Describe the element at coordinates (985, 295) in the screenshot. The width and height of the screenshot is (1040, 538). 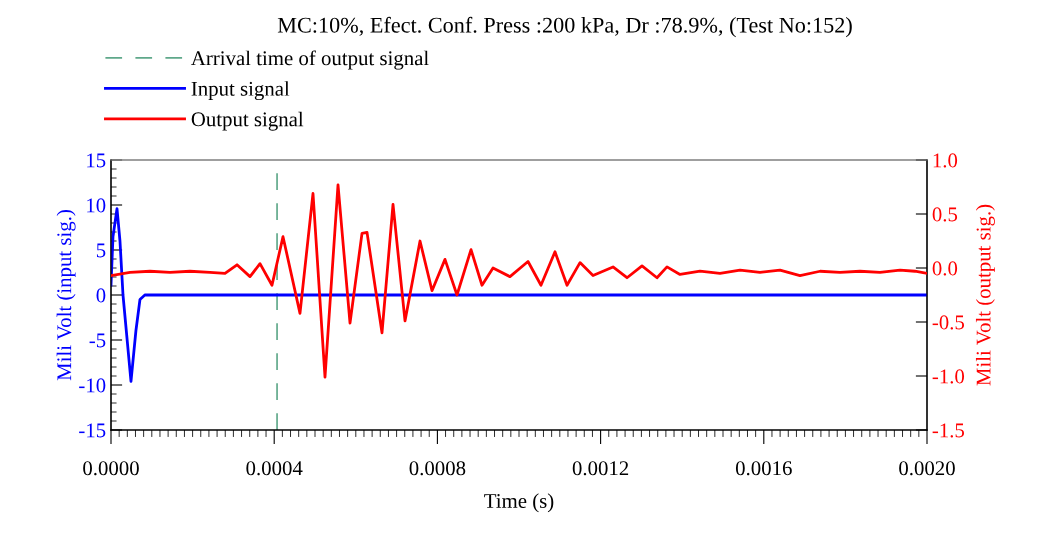
I see `y2-axis-title: Mili Volt (output sig.)` at that location.